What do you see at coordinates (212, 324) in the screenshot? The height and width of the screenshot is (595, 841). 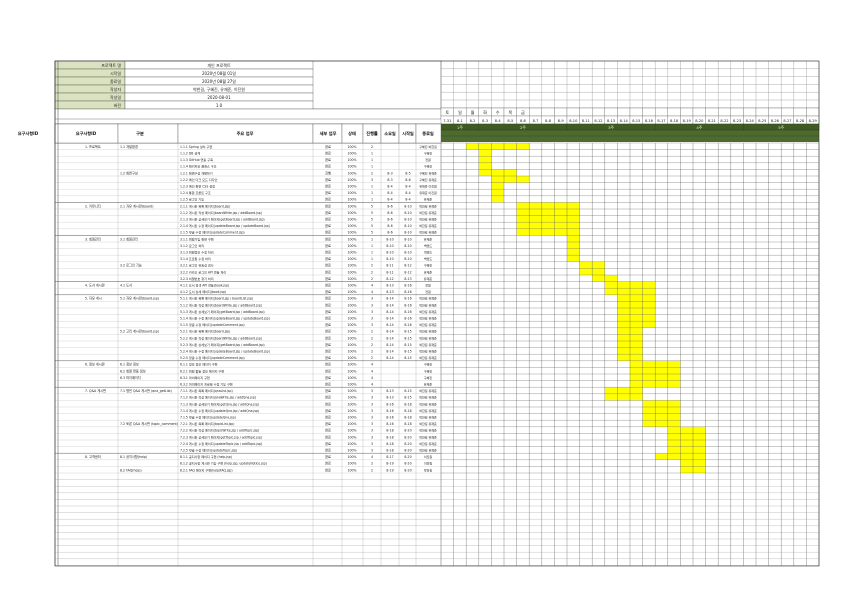 I see `row-task: 5.1.5 댓글 수정 페이지(updateComment.jsp)` at bounding box center [212, 324].